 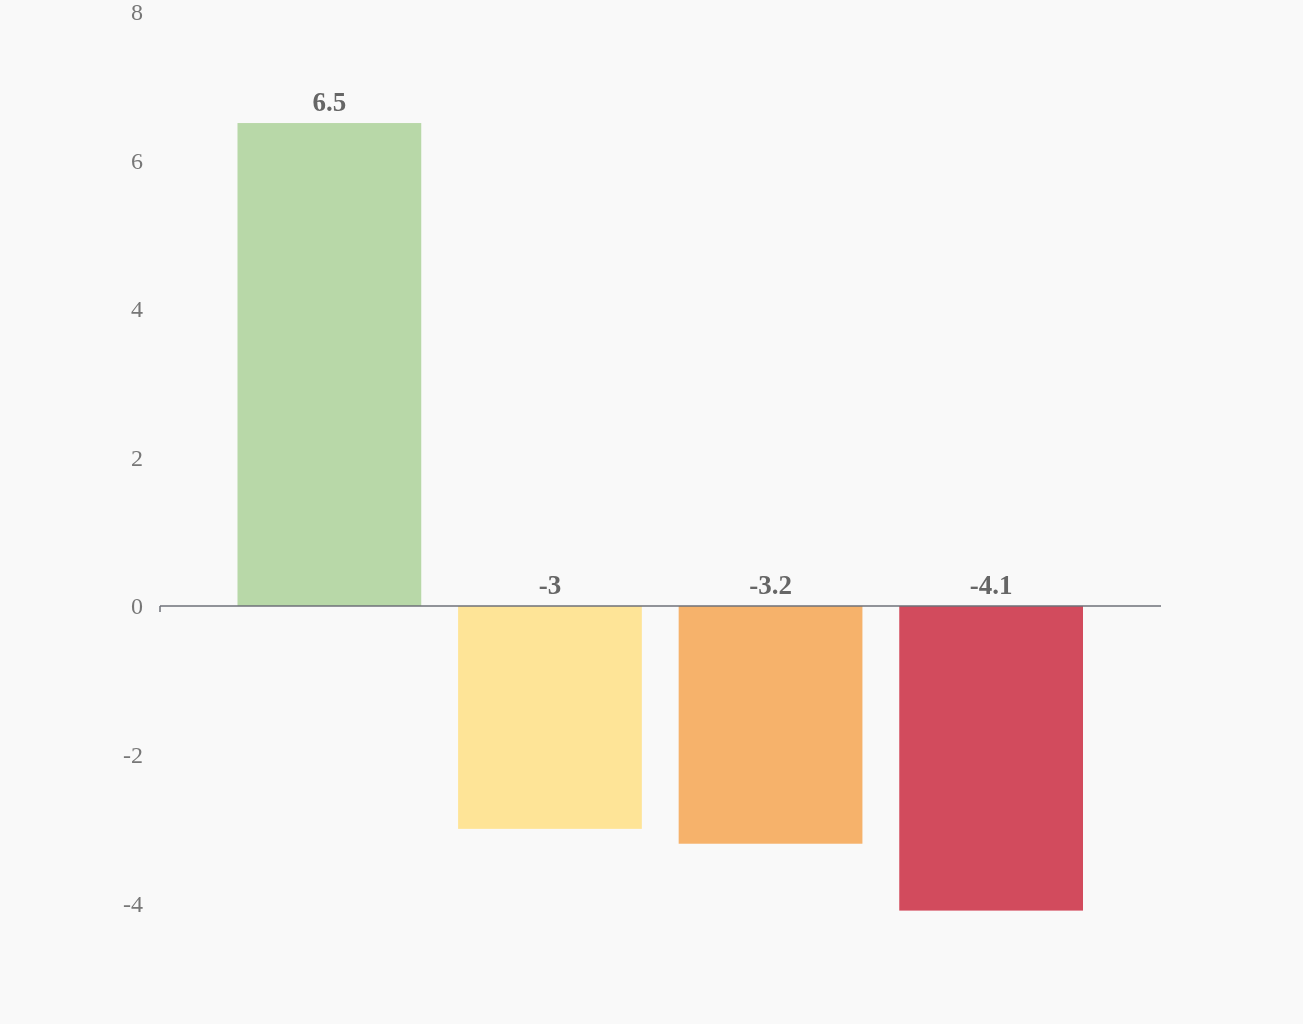 I want to click on data-label: 6.5, so click(x=329, y=102).